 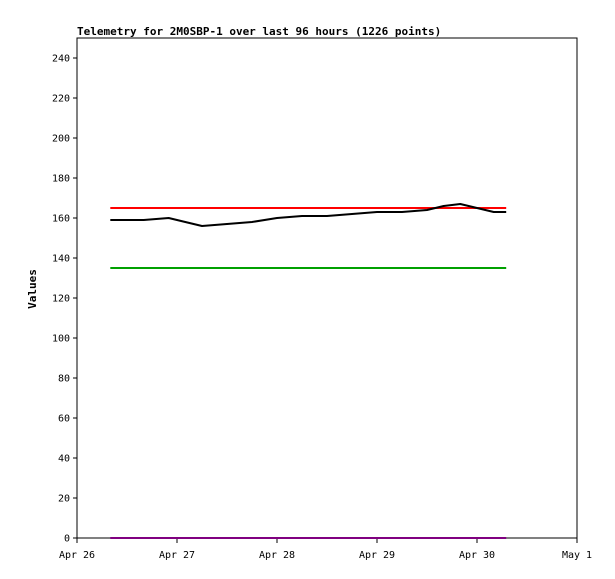 I want to click on x-tick-label: Apr 28, so click(x=277, y=555).